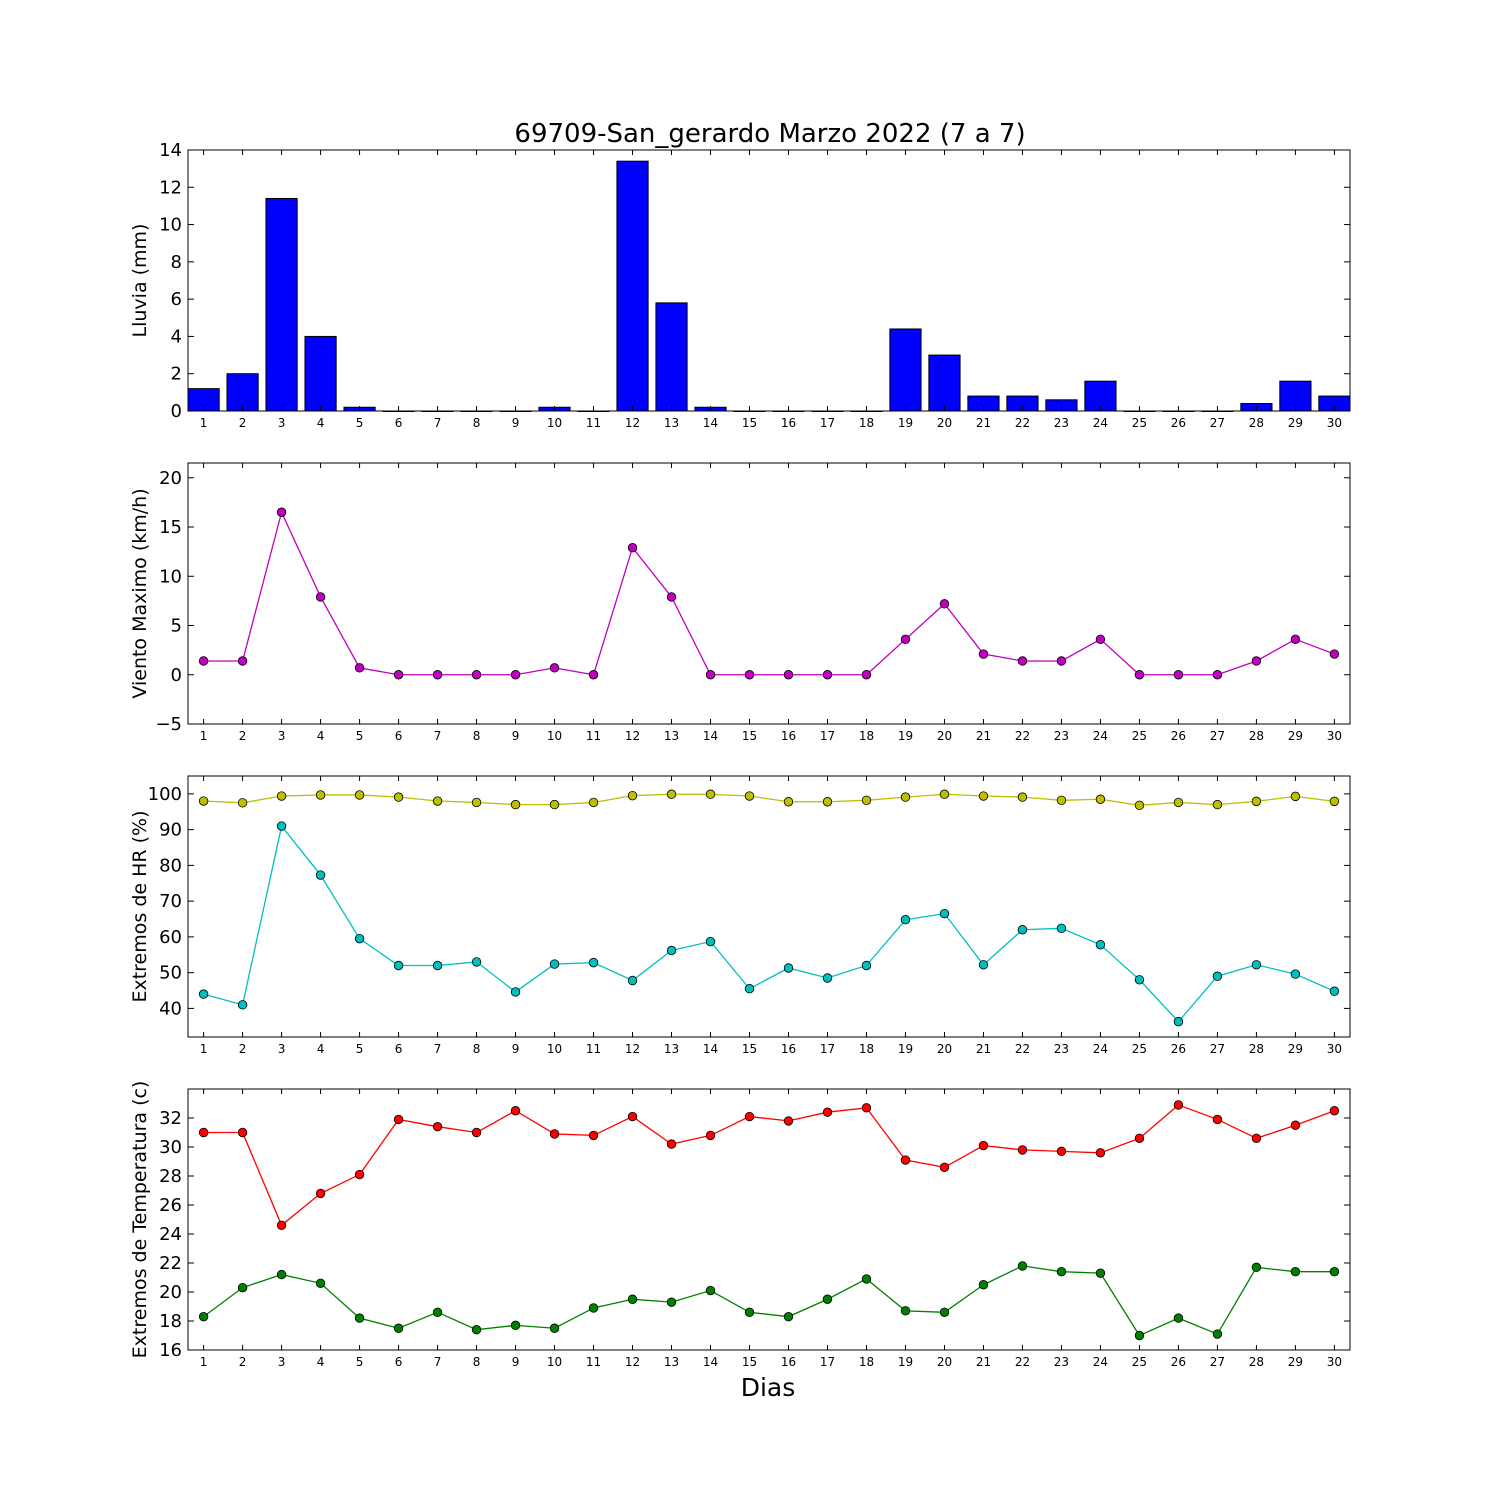  What do you see at coordinates (170, 478) in the screenshot?
I see `y-tick-label: 20` at bounding box center [170, 478].